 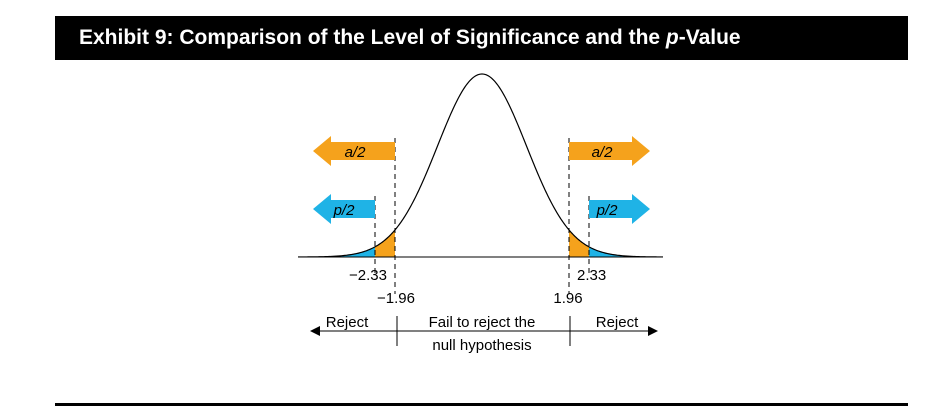 What do you see at coordinates (368, 275) in the screenshot?
I see `neg-p-value-label: −2.33` at bounding box center [368, 275].